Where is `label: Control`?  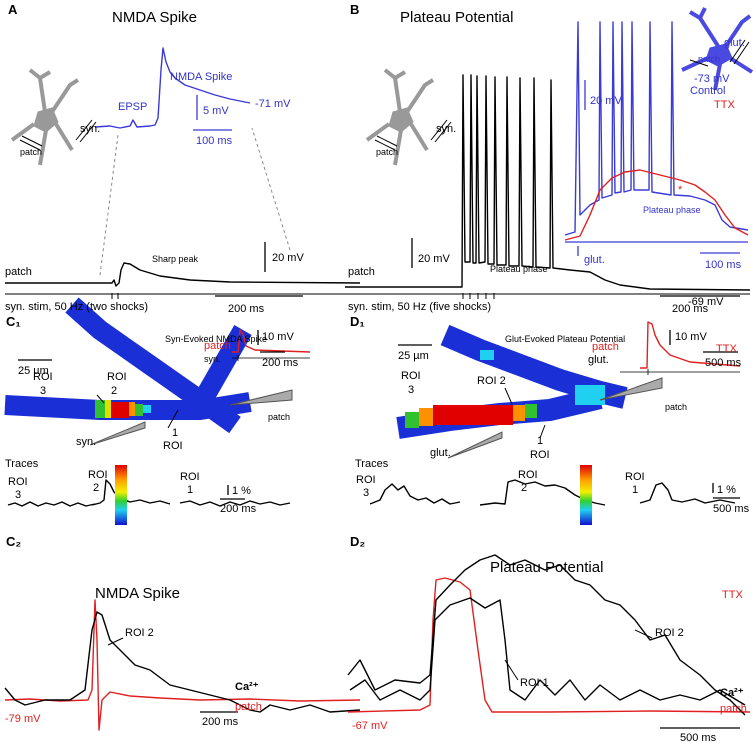
label: Control is located at coordinates (707, 91).